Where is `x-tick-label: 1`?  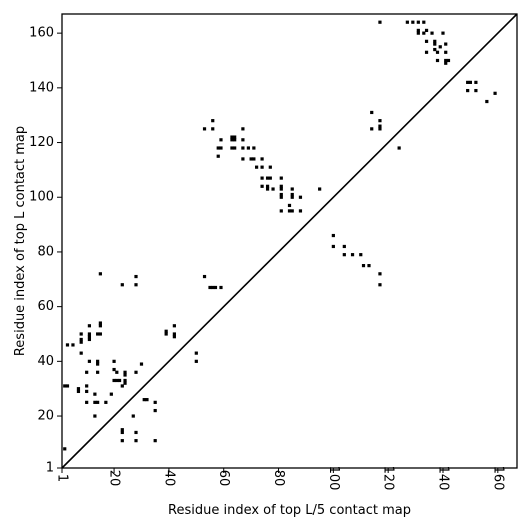
x-tick-label: 1 is located at coordinates (62, 478).